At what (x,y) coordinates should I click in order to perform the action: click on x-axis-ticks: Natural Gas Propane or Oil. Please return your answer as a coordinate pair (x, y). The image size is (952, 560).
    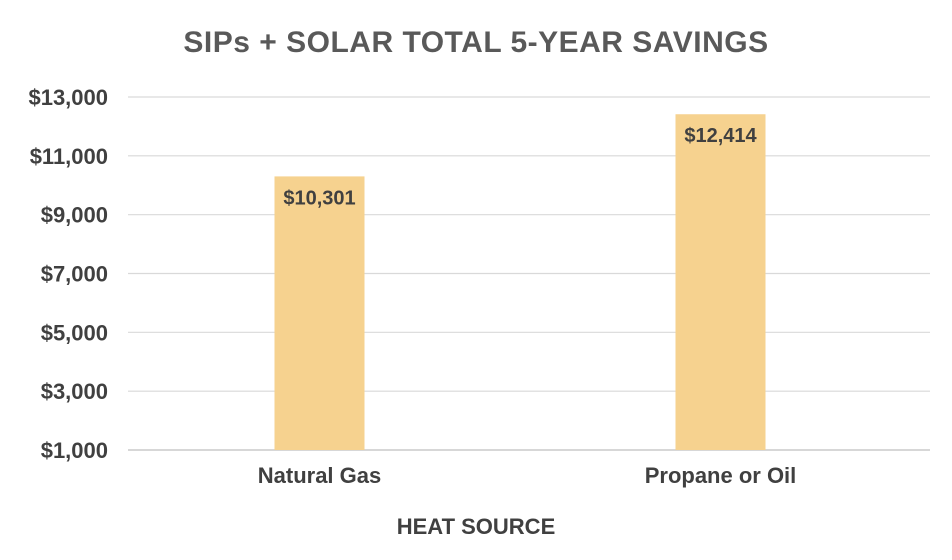
    Looking at the image, I should click on (527, 475).